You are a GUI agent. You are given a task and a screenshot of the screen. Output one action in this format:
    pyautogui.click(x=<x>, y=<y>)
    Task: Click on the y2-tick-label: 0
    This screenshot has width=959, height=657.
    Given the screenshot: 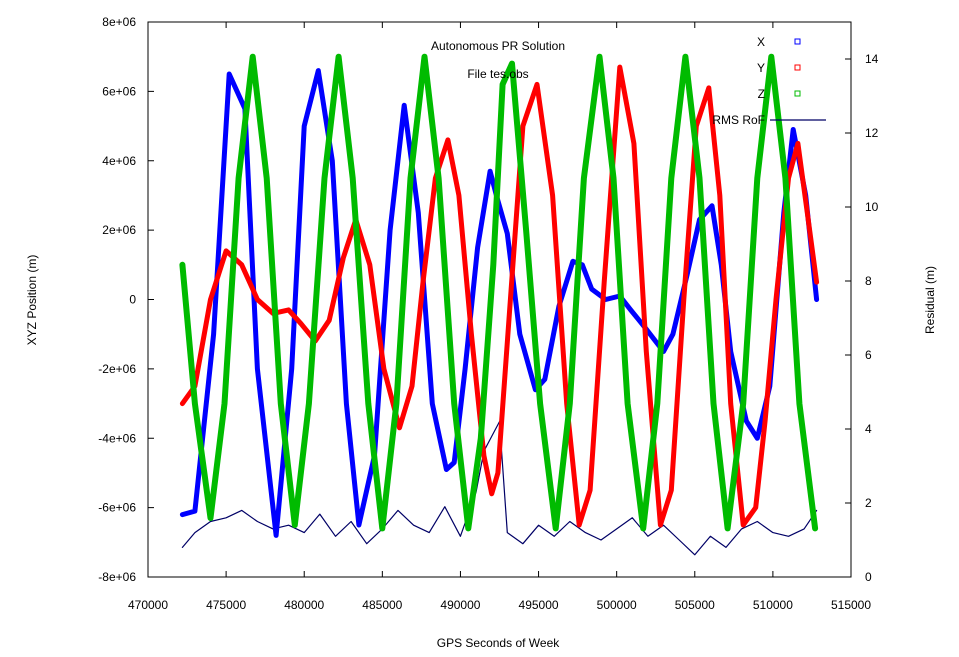 What is the action you would take?
    pyautogui.click(x=868, y=577)
    